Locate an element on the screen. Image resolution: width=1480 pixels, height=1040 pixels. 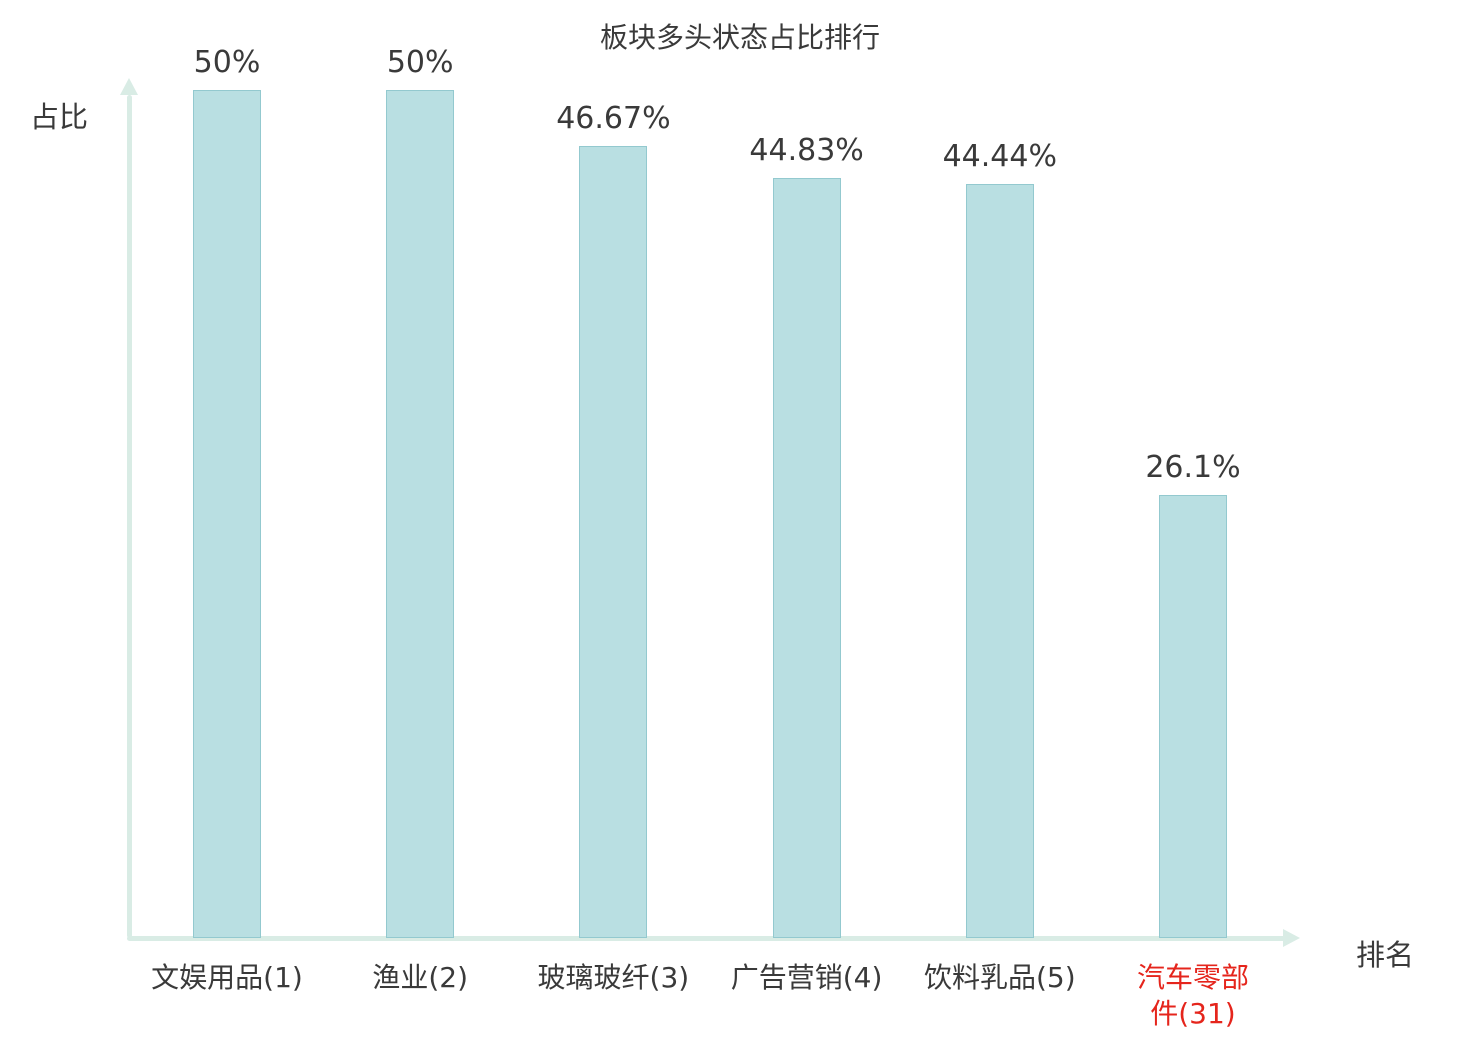
bar-category-label: 文娱用品(1) is located at coordinates (227, 977).